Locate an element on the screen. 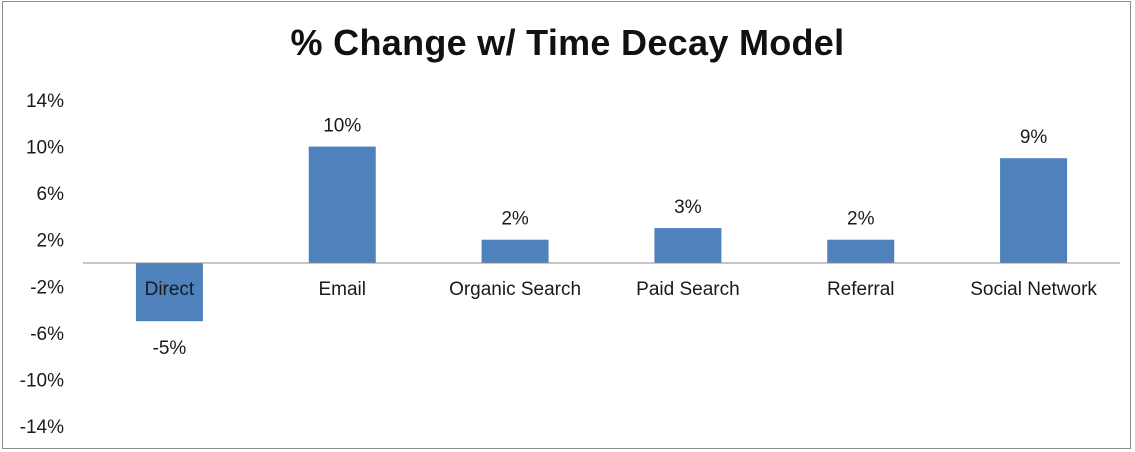  y-tick-label: 6% is located at coordinates (51, 194).